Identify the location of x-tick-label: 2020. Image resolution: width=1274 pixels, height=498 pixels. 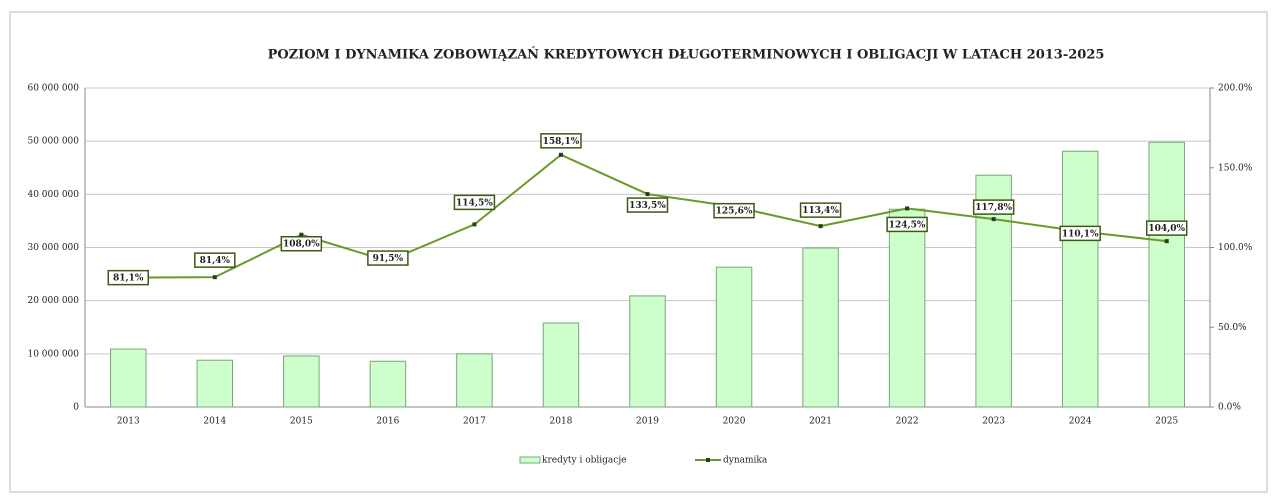
(734, 422).